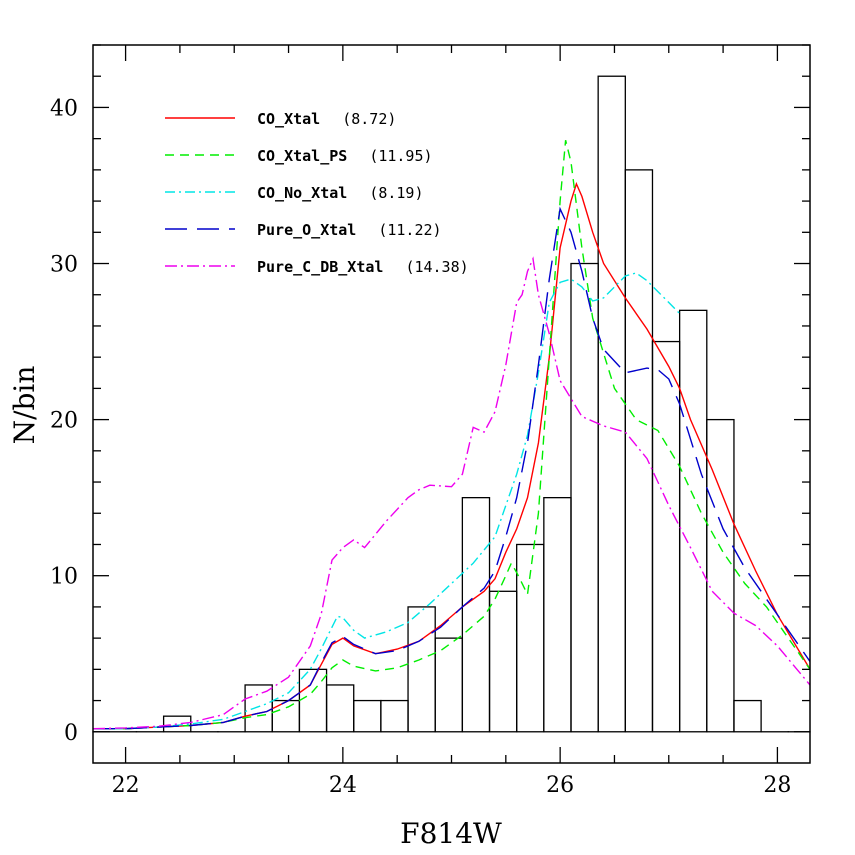 The height and width of the screenshot is (855, 855). I want to click on x-tick-label: 24, so click(343, 785).